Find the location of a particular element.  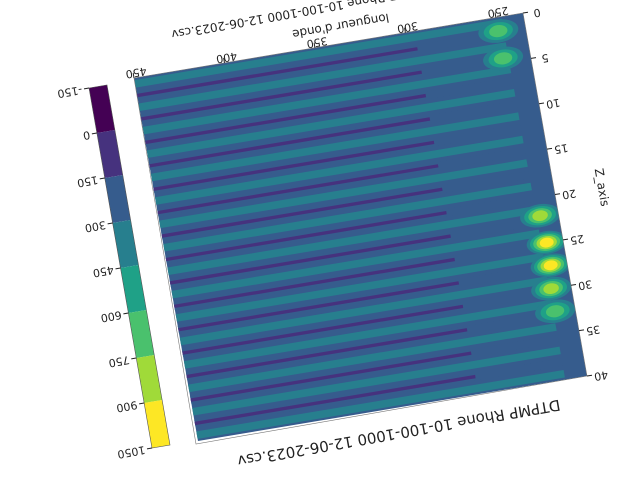

colorbar-tick-label: 300 is located at coordinates (95, 226).